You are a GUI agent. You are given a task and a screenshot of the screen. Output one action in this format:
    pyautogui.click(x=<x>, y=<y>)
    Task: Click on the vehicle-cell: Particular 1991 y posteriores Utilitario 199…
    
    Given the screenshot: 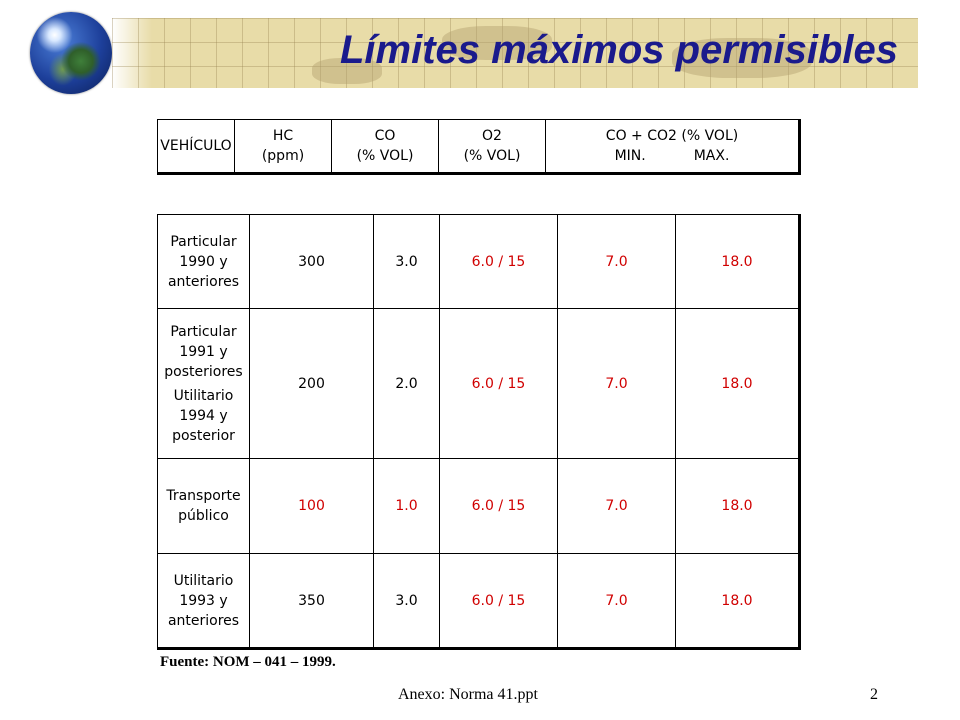 What is the action you would take?
    pyautogui.click(x=203, y=383)
    